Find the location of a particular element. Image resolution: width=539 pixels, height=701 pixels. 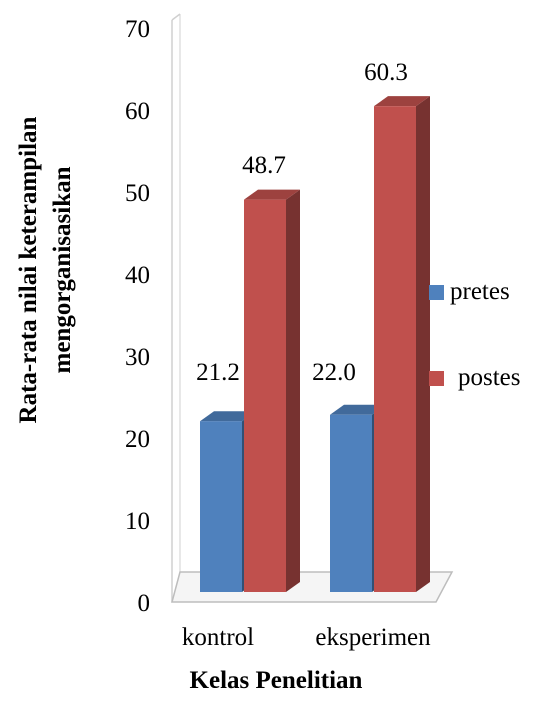

y-axis-title-line-2: mengorganisasikan is located at coordinates (62, 269).